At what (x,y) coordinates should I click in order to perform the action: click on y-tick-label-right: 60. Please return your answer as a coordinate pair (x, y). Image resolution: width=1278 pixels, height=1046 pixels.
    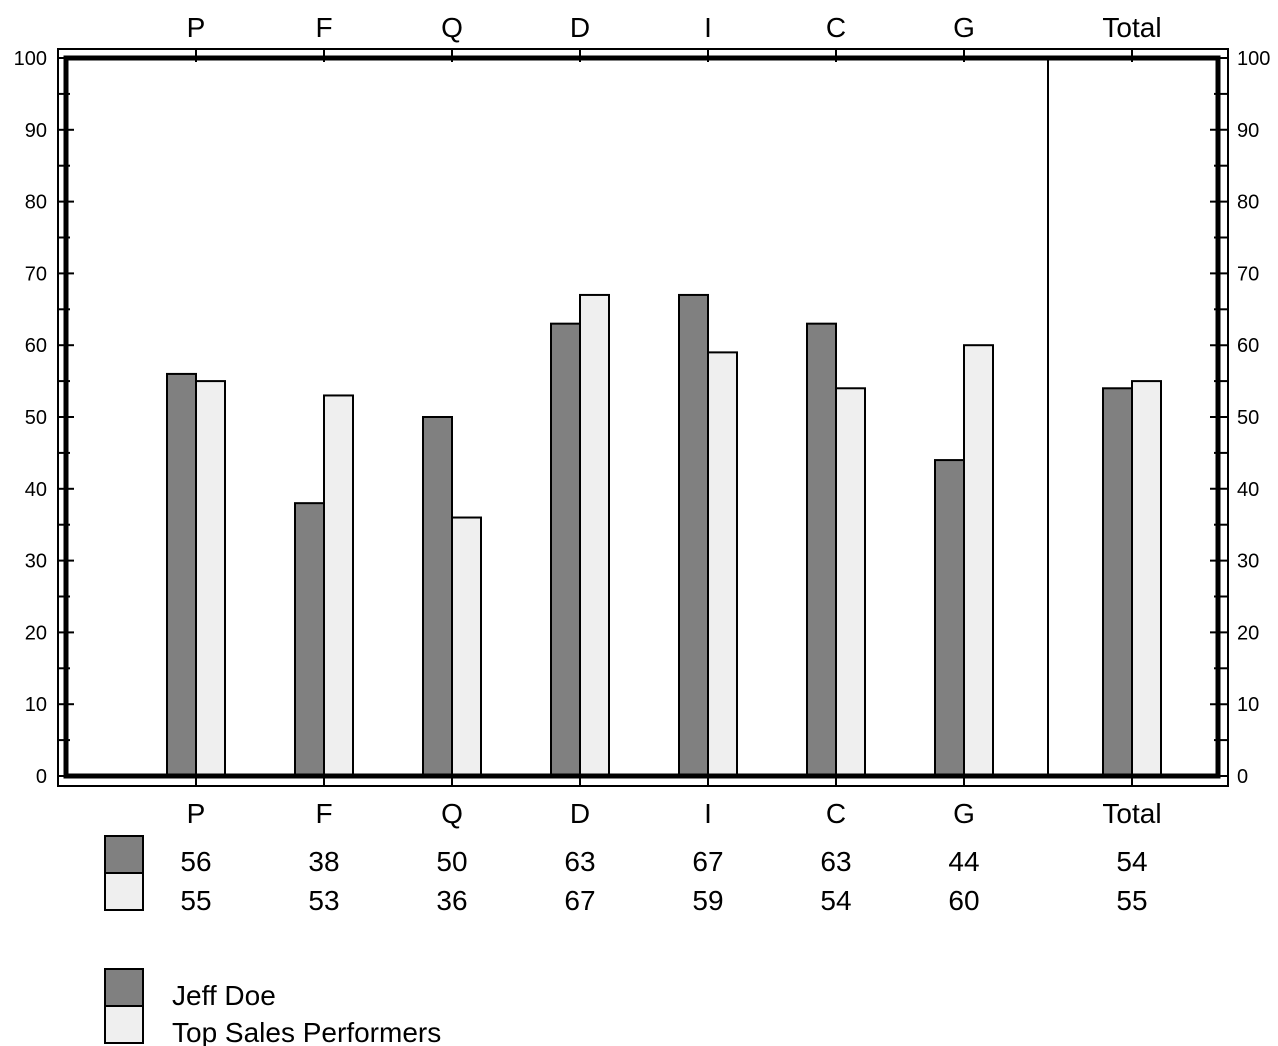
    Looking at the image, I should click on (1248, 346).